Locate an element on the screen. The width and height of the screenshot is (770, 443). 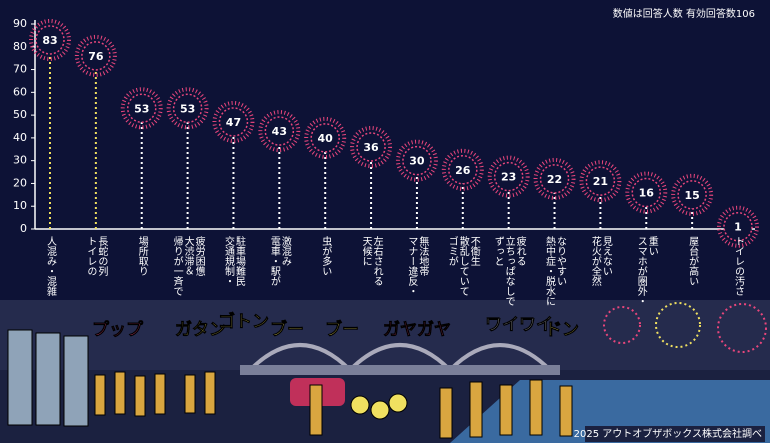
x-tick-label: 電車・駅が 激混み is located at coordinates (279, 261).